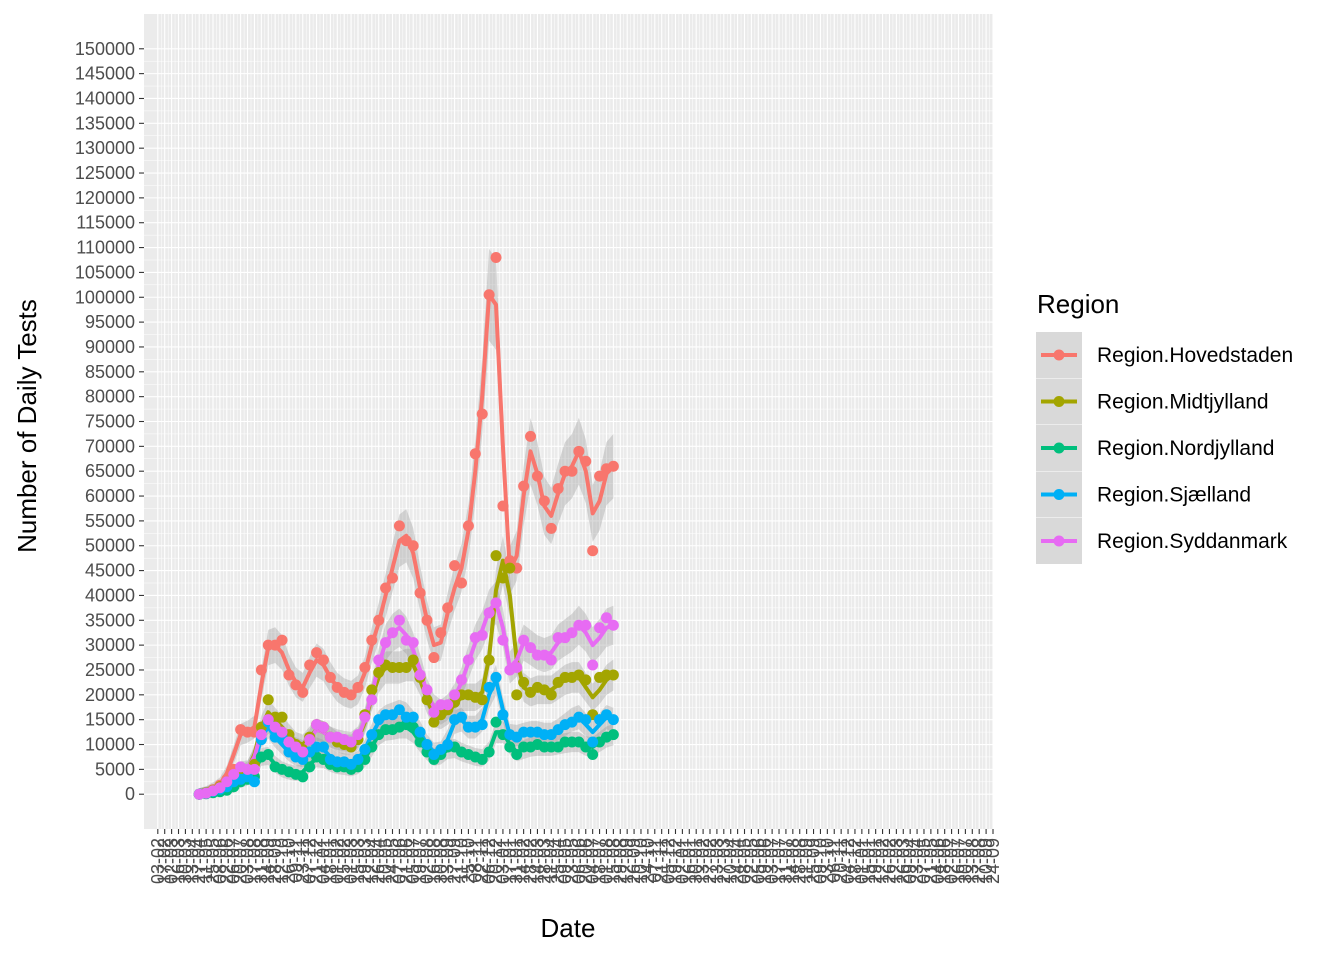  Describe the element at coordinates (261, 861) in the screenshot. I see `x-tick-label: 31-08` at that location.